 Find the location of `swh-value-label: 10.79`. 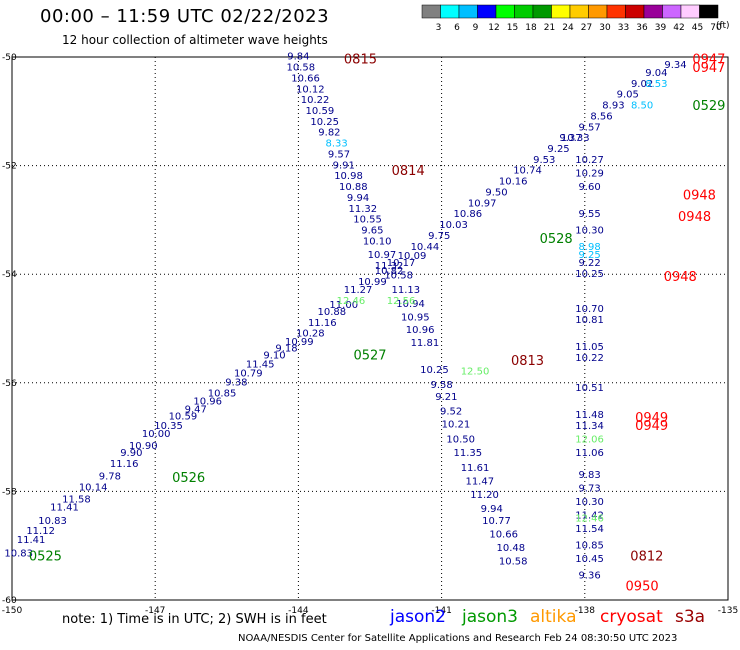

swh-value-label: 10.79 is located at coordinates (248, 373).